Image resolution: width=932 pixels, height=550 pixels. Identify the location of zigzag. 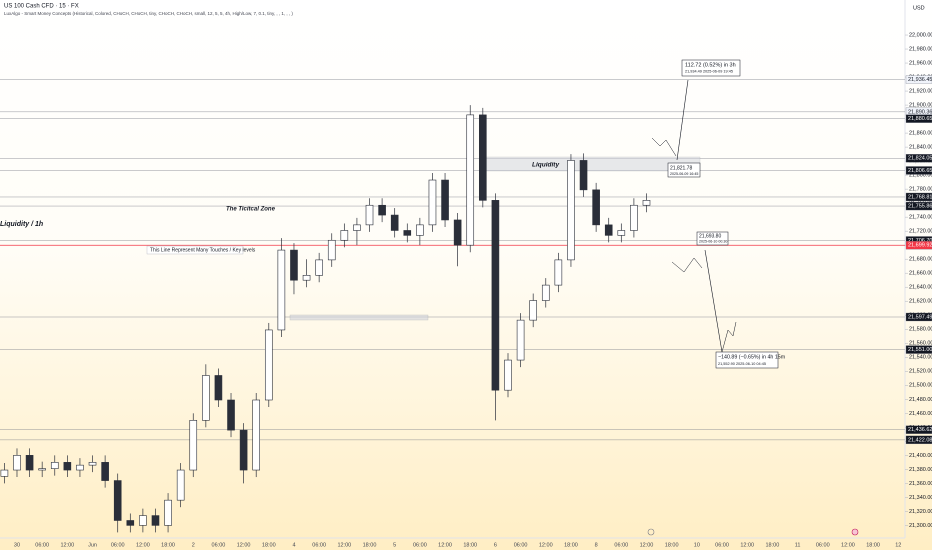
(729, 337).